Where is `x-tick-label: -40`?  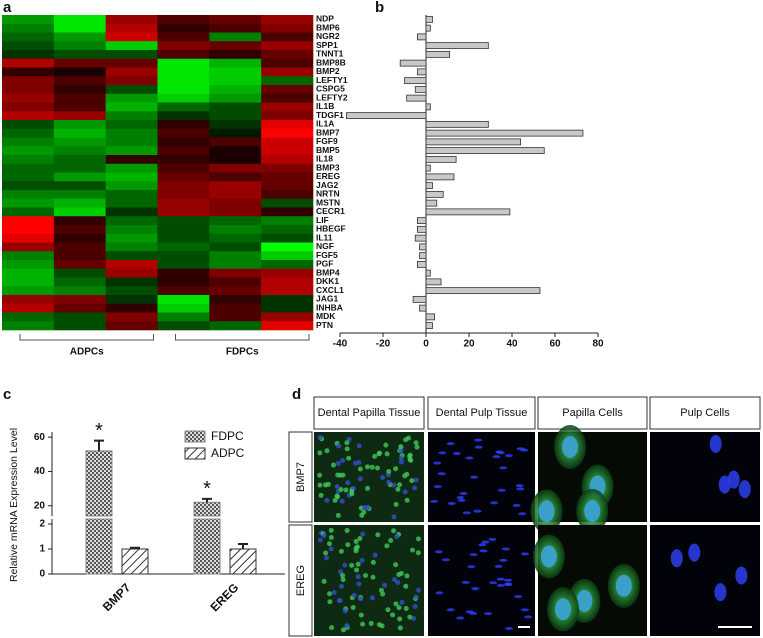
x-tick-label: -40 is located at coordinates (340, 344).